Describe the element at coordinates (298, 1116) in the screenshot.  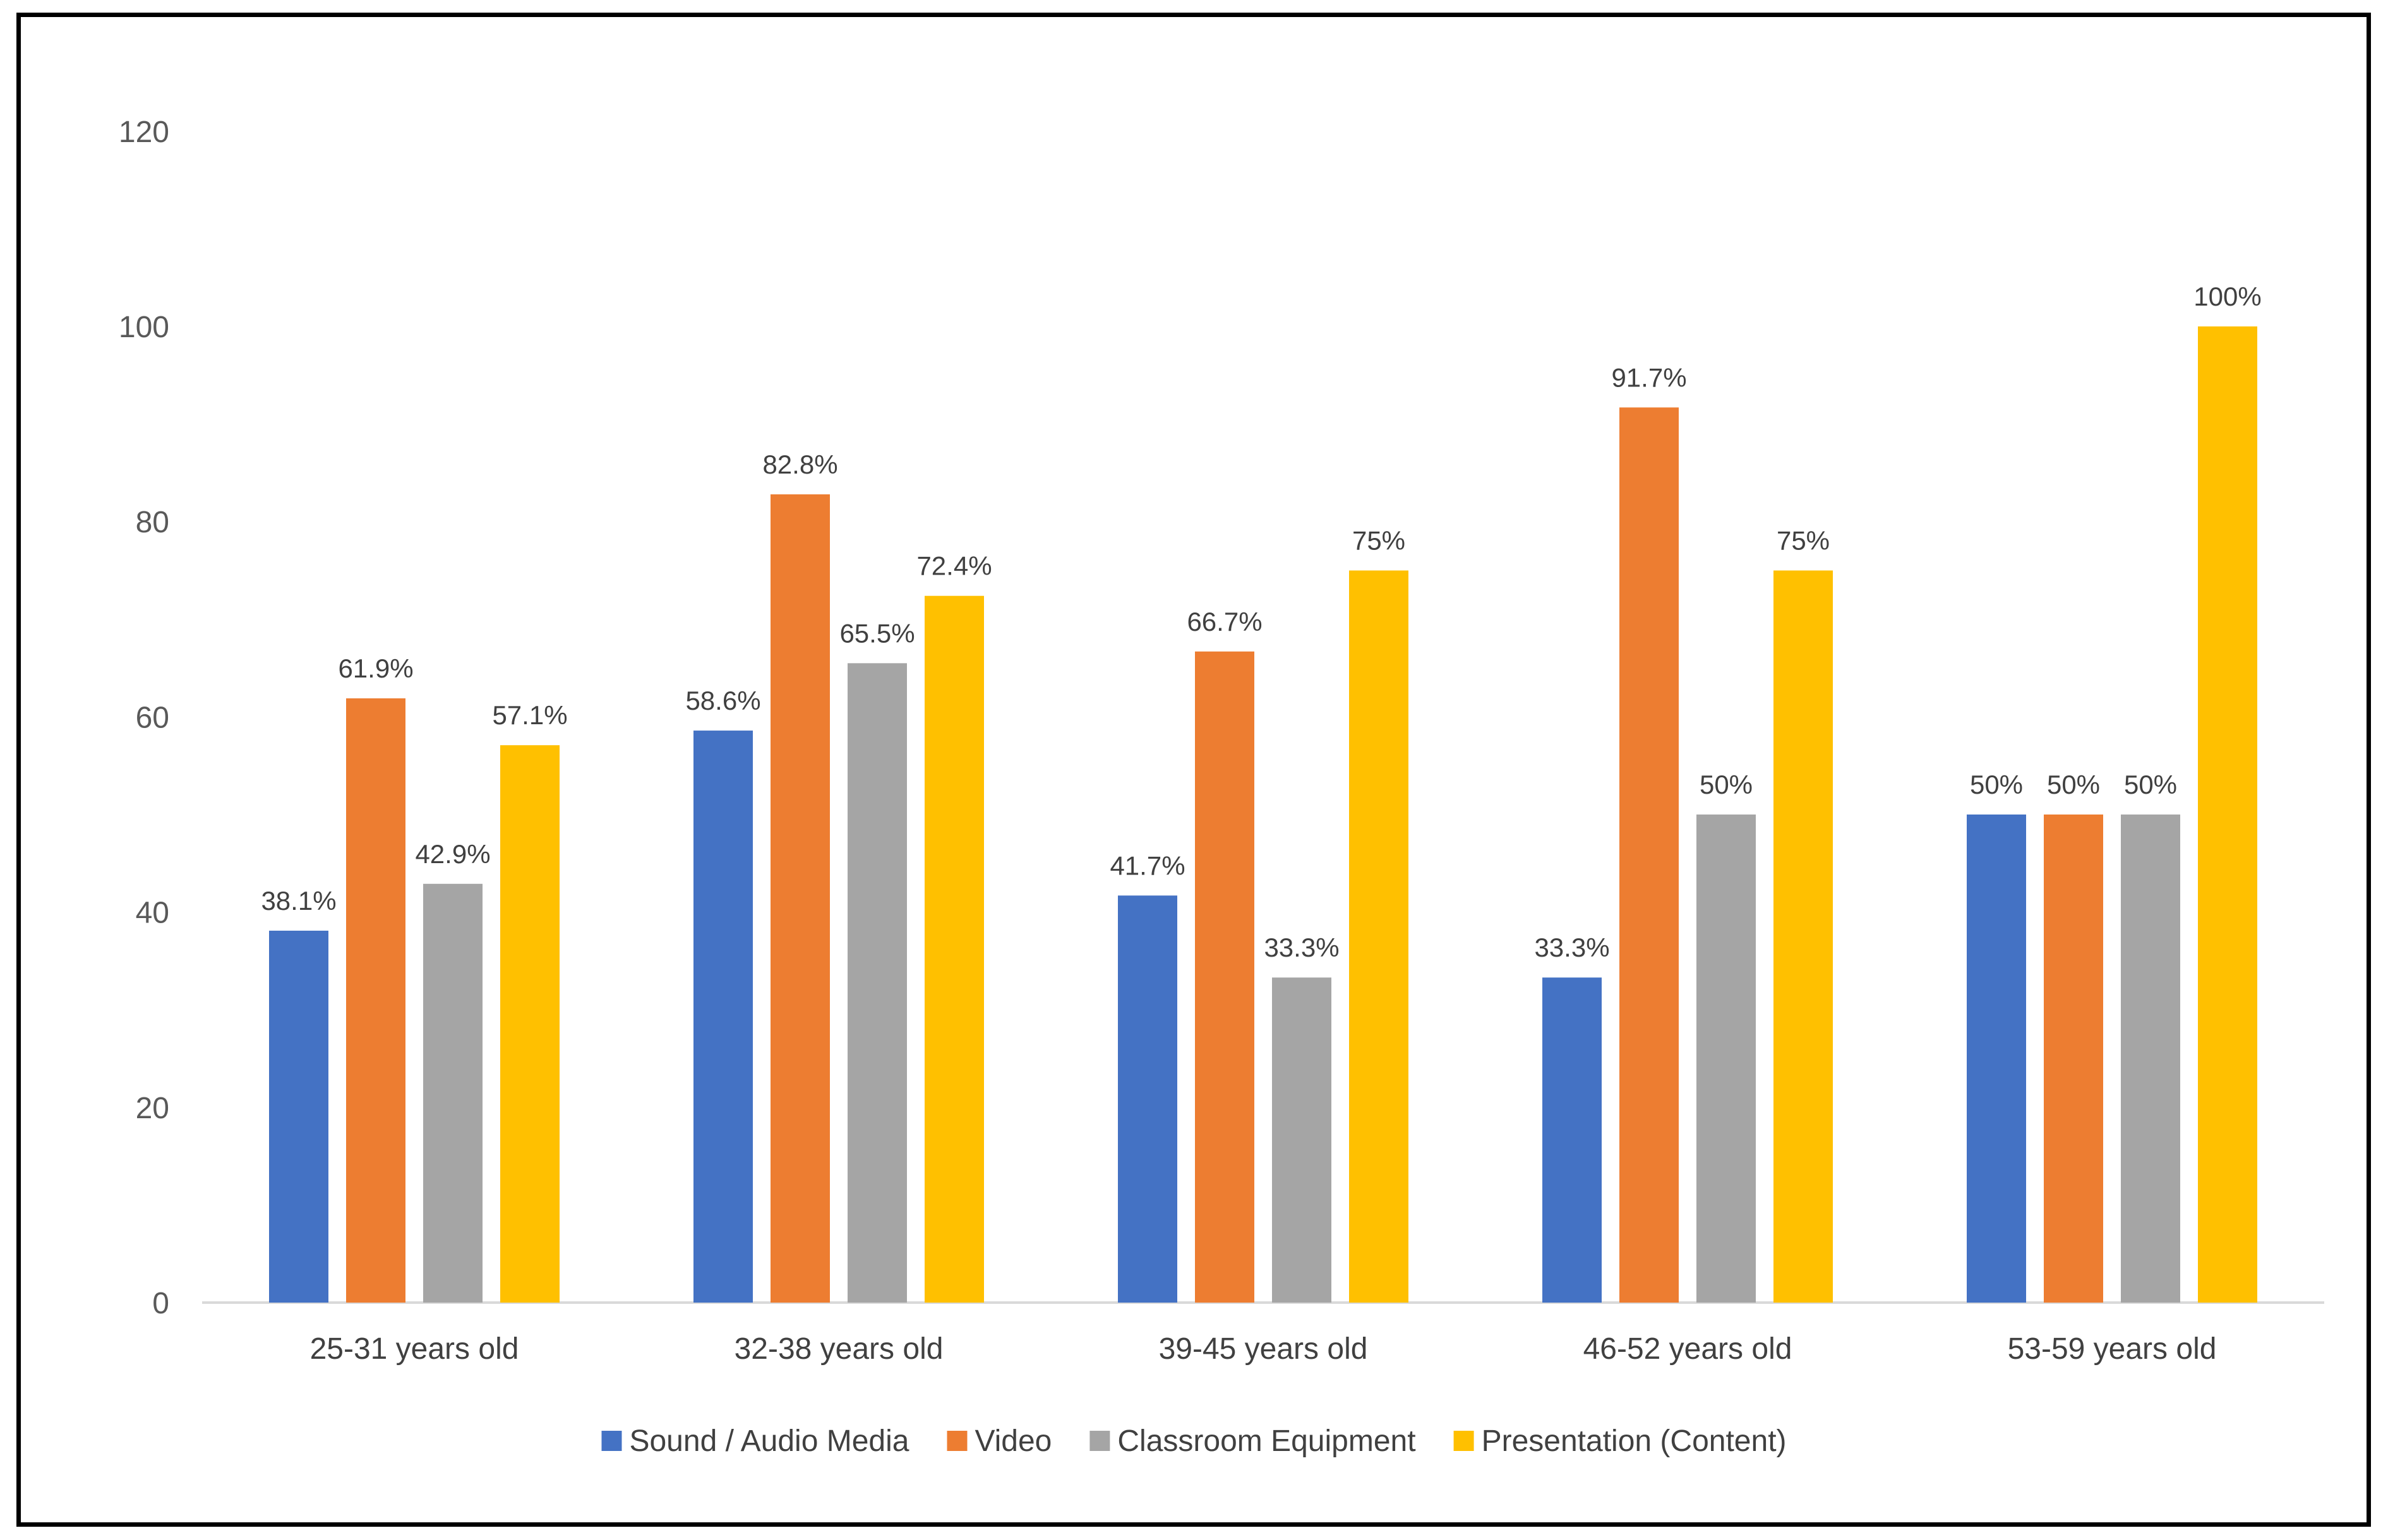
I see `bar-sound-audio-media-25-31-years-old` at that location.